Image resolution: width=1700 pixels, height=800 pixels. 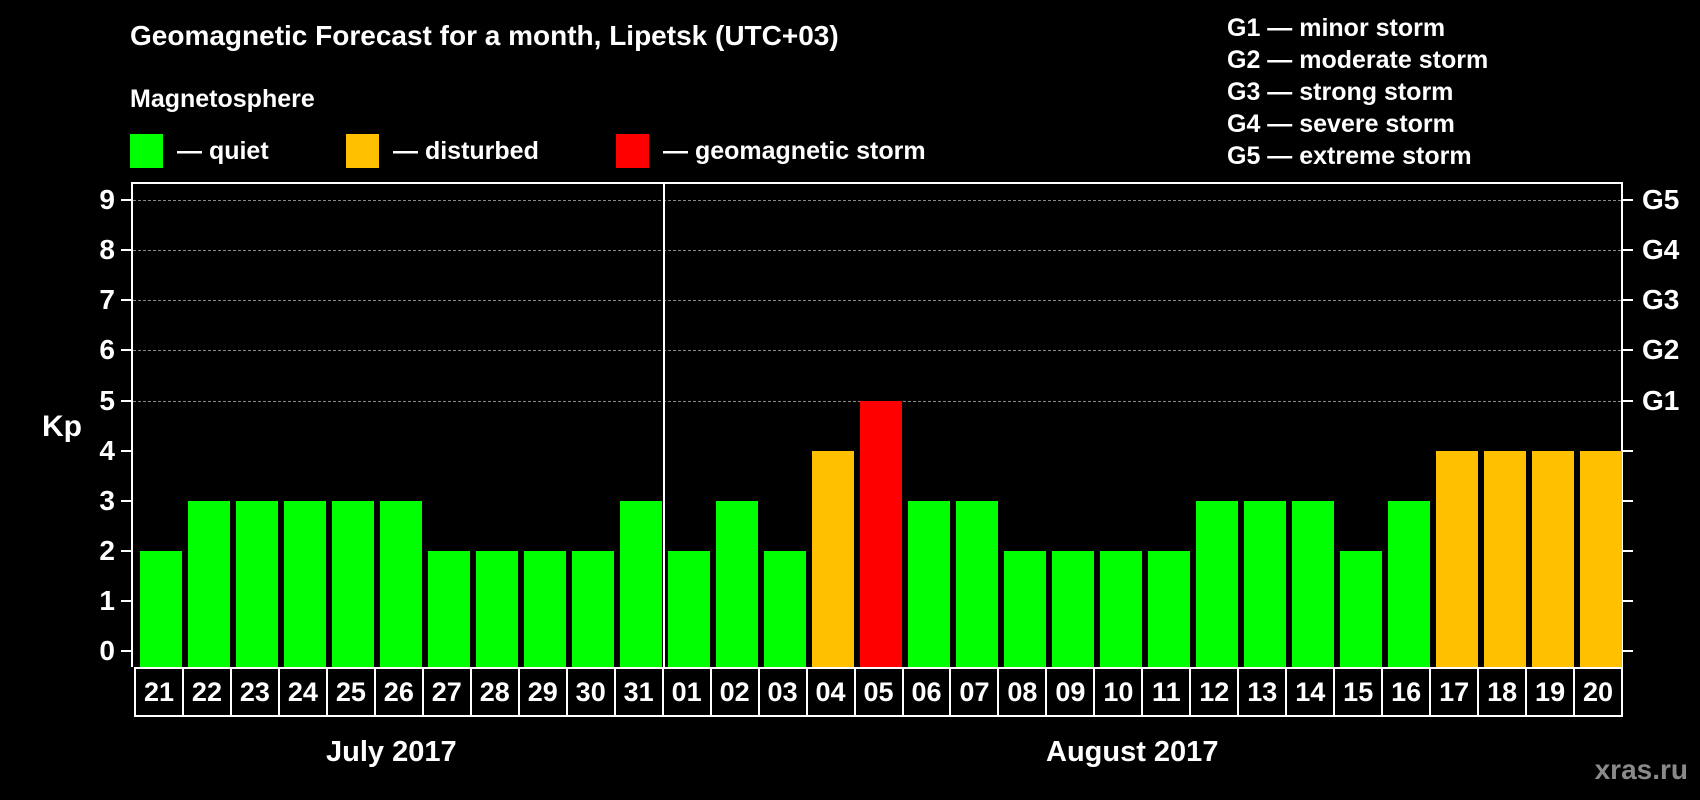 What do you see at coordinates (592, 692) in the screenshot?
I see `day-label-30: 30` at bounding box center [592, 692].